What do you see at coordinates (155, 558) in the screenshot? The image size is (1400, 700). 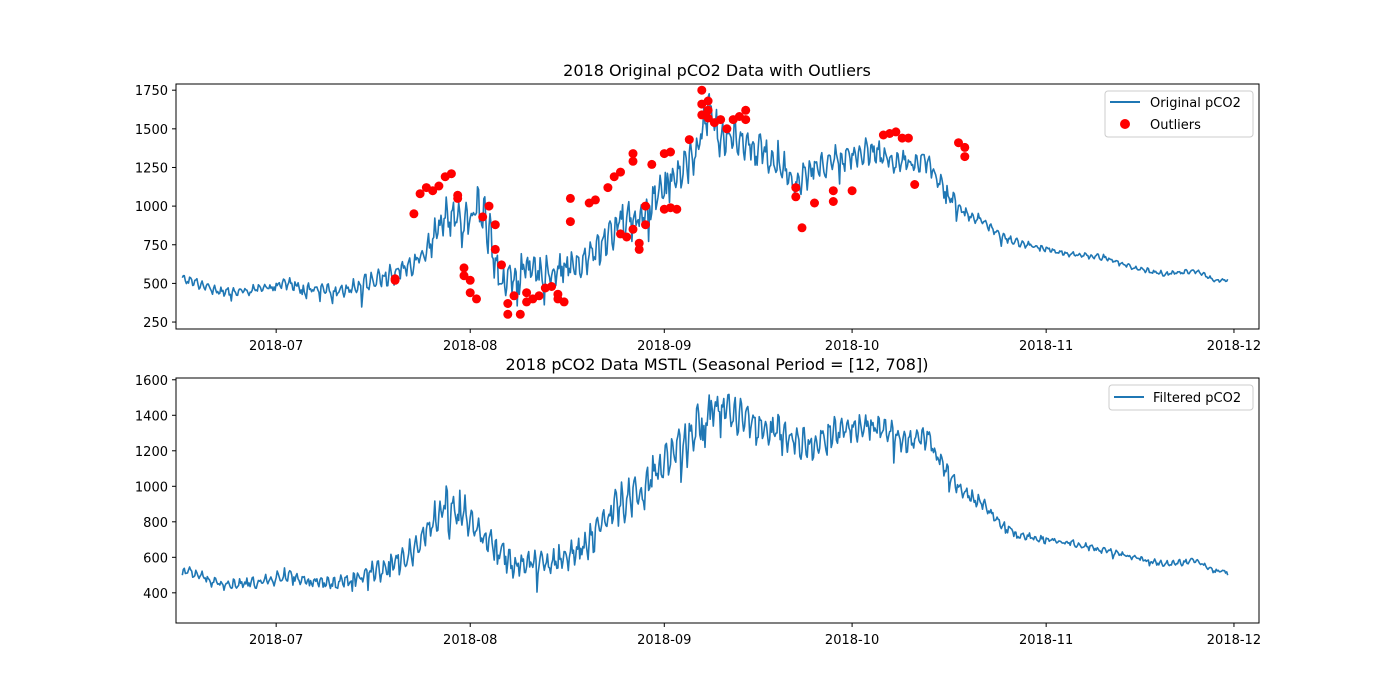 I see `y-tick-label: 600` at bounding box center [155, 558].